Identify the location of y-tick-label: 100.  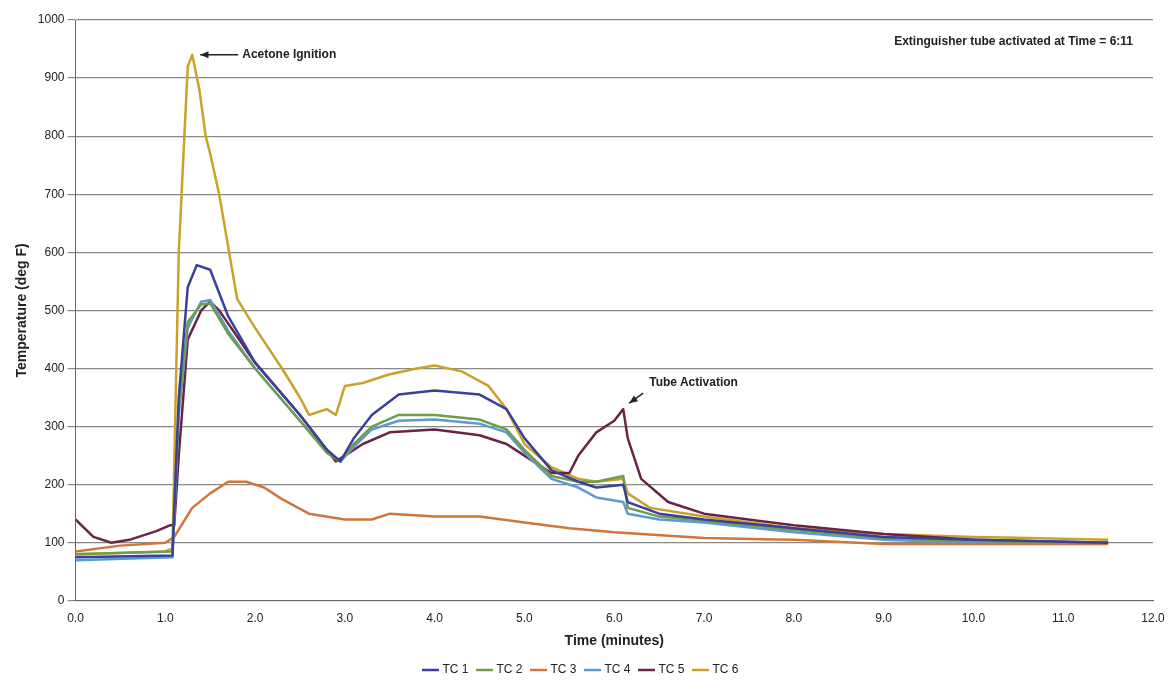
(54, 542).